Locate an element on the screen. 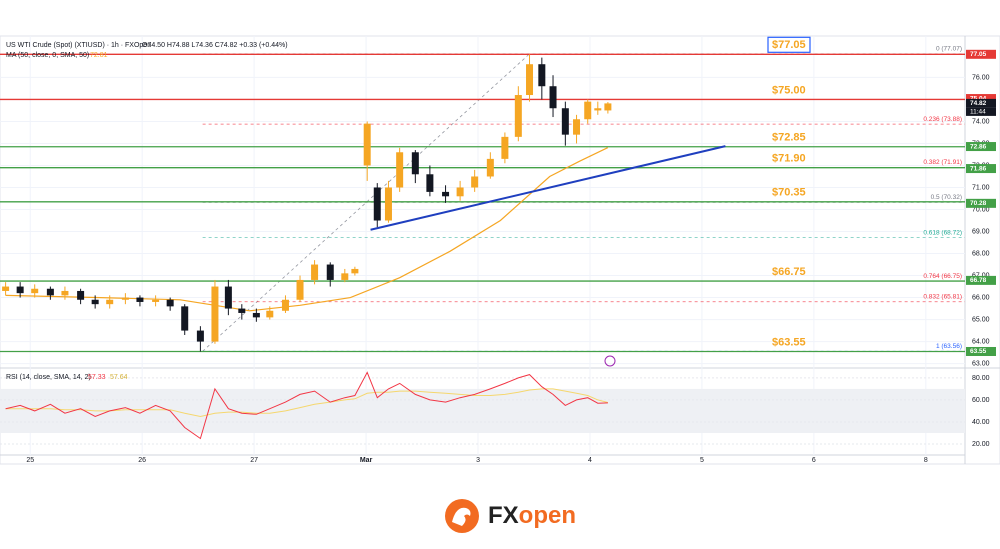  y-tick-label: 71.00 is located at coordinates (981, 187).